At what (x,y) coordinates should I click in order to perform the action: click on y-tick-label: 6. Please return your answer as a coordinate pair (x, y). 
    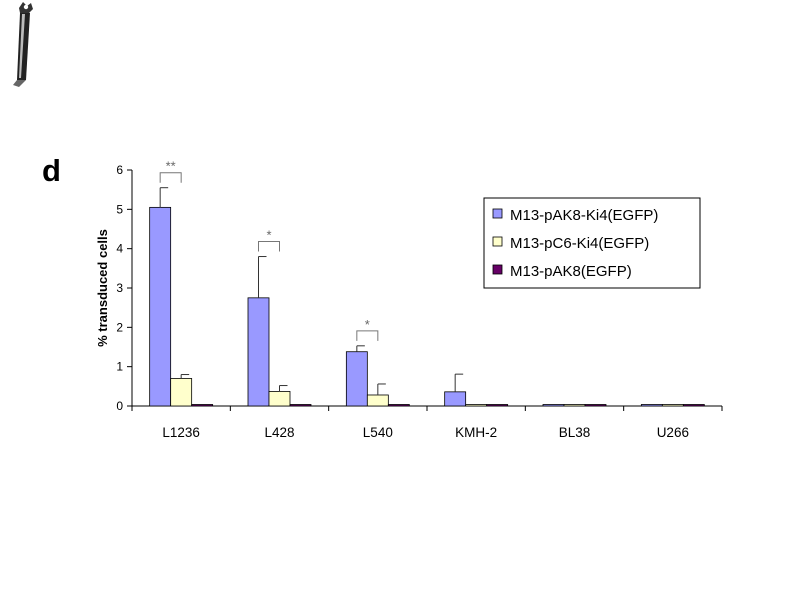
    Looking at the image, I should click on (119, 170).